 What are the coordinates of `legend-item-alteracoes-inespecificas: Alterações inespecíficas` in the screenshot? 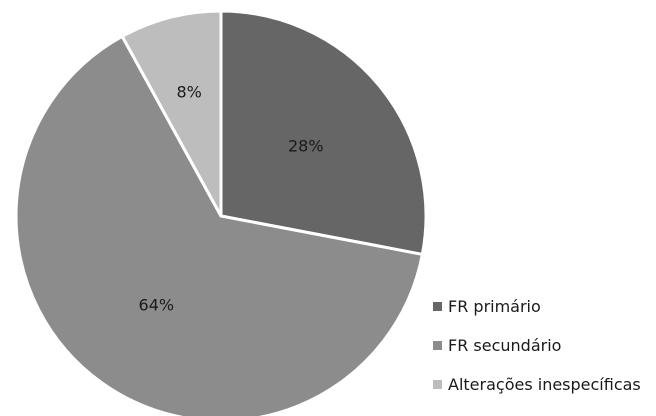 It's located at (537, 384).